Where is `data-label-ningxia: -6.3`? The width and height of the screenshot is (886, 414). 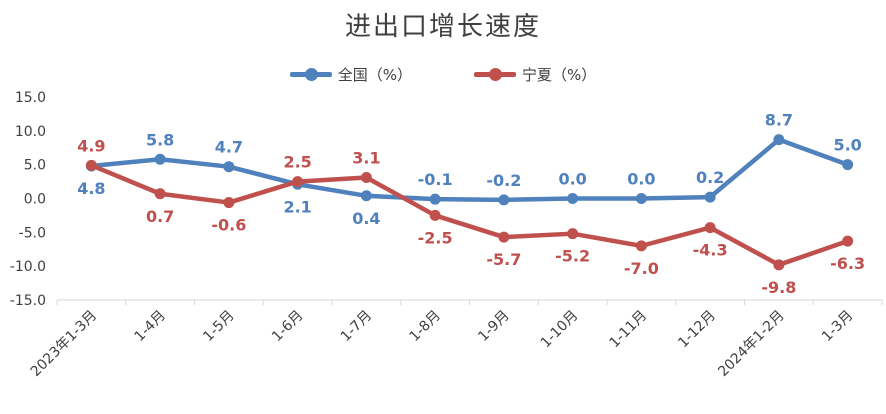 data-label-ningxia: -6.3 is located at coordinates (847, 263).